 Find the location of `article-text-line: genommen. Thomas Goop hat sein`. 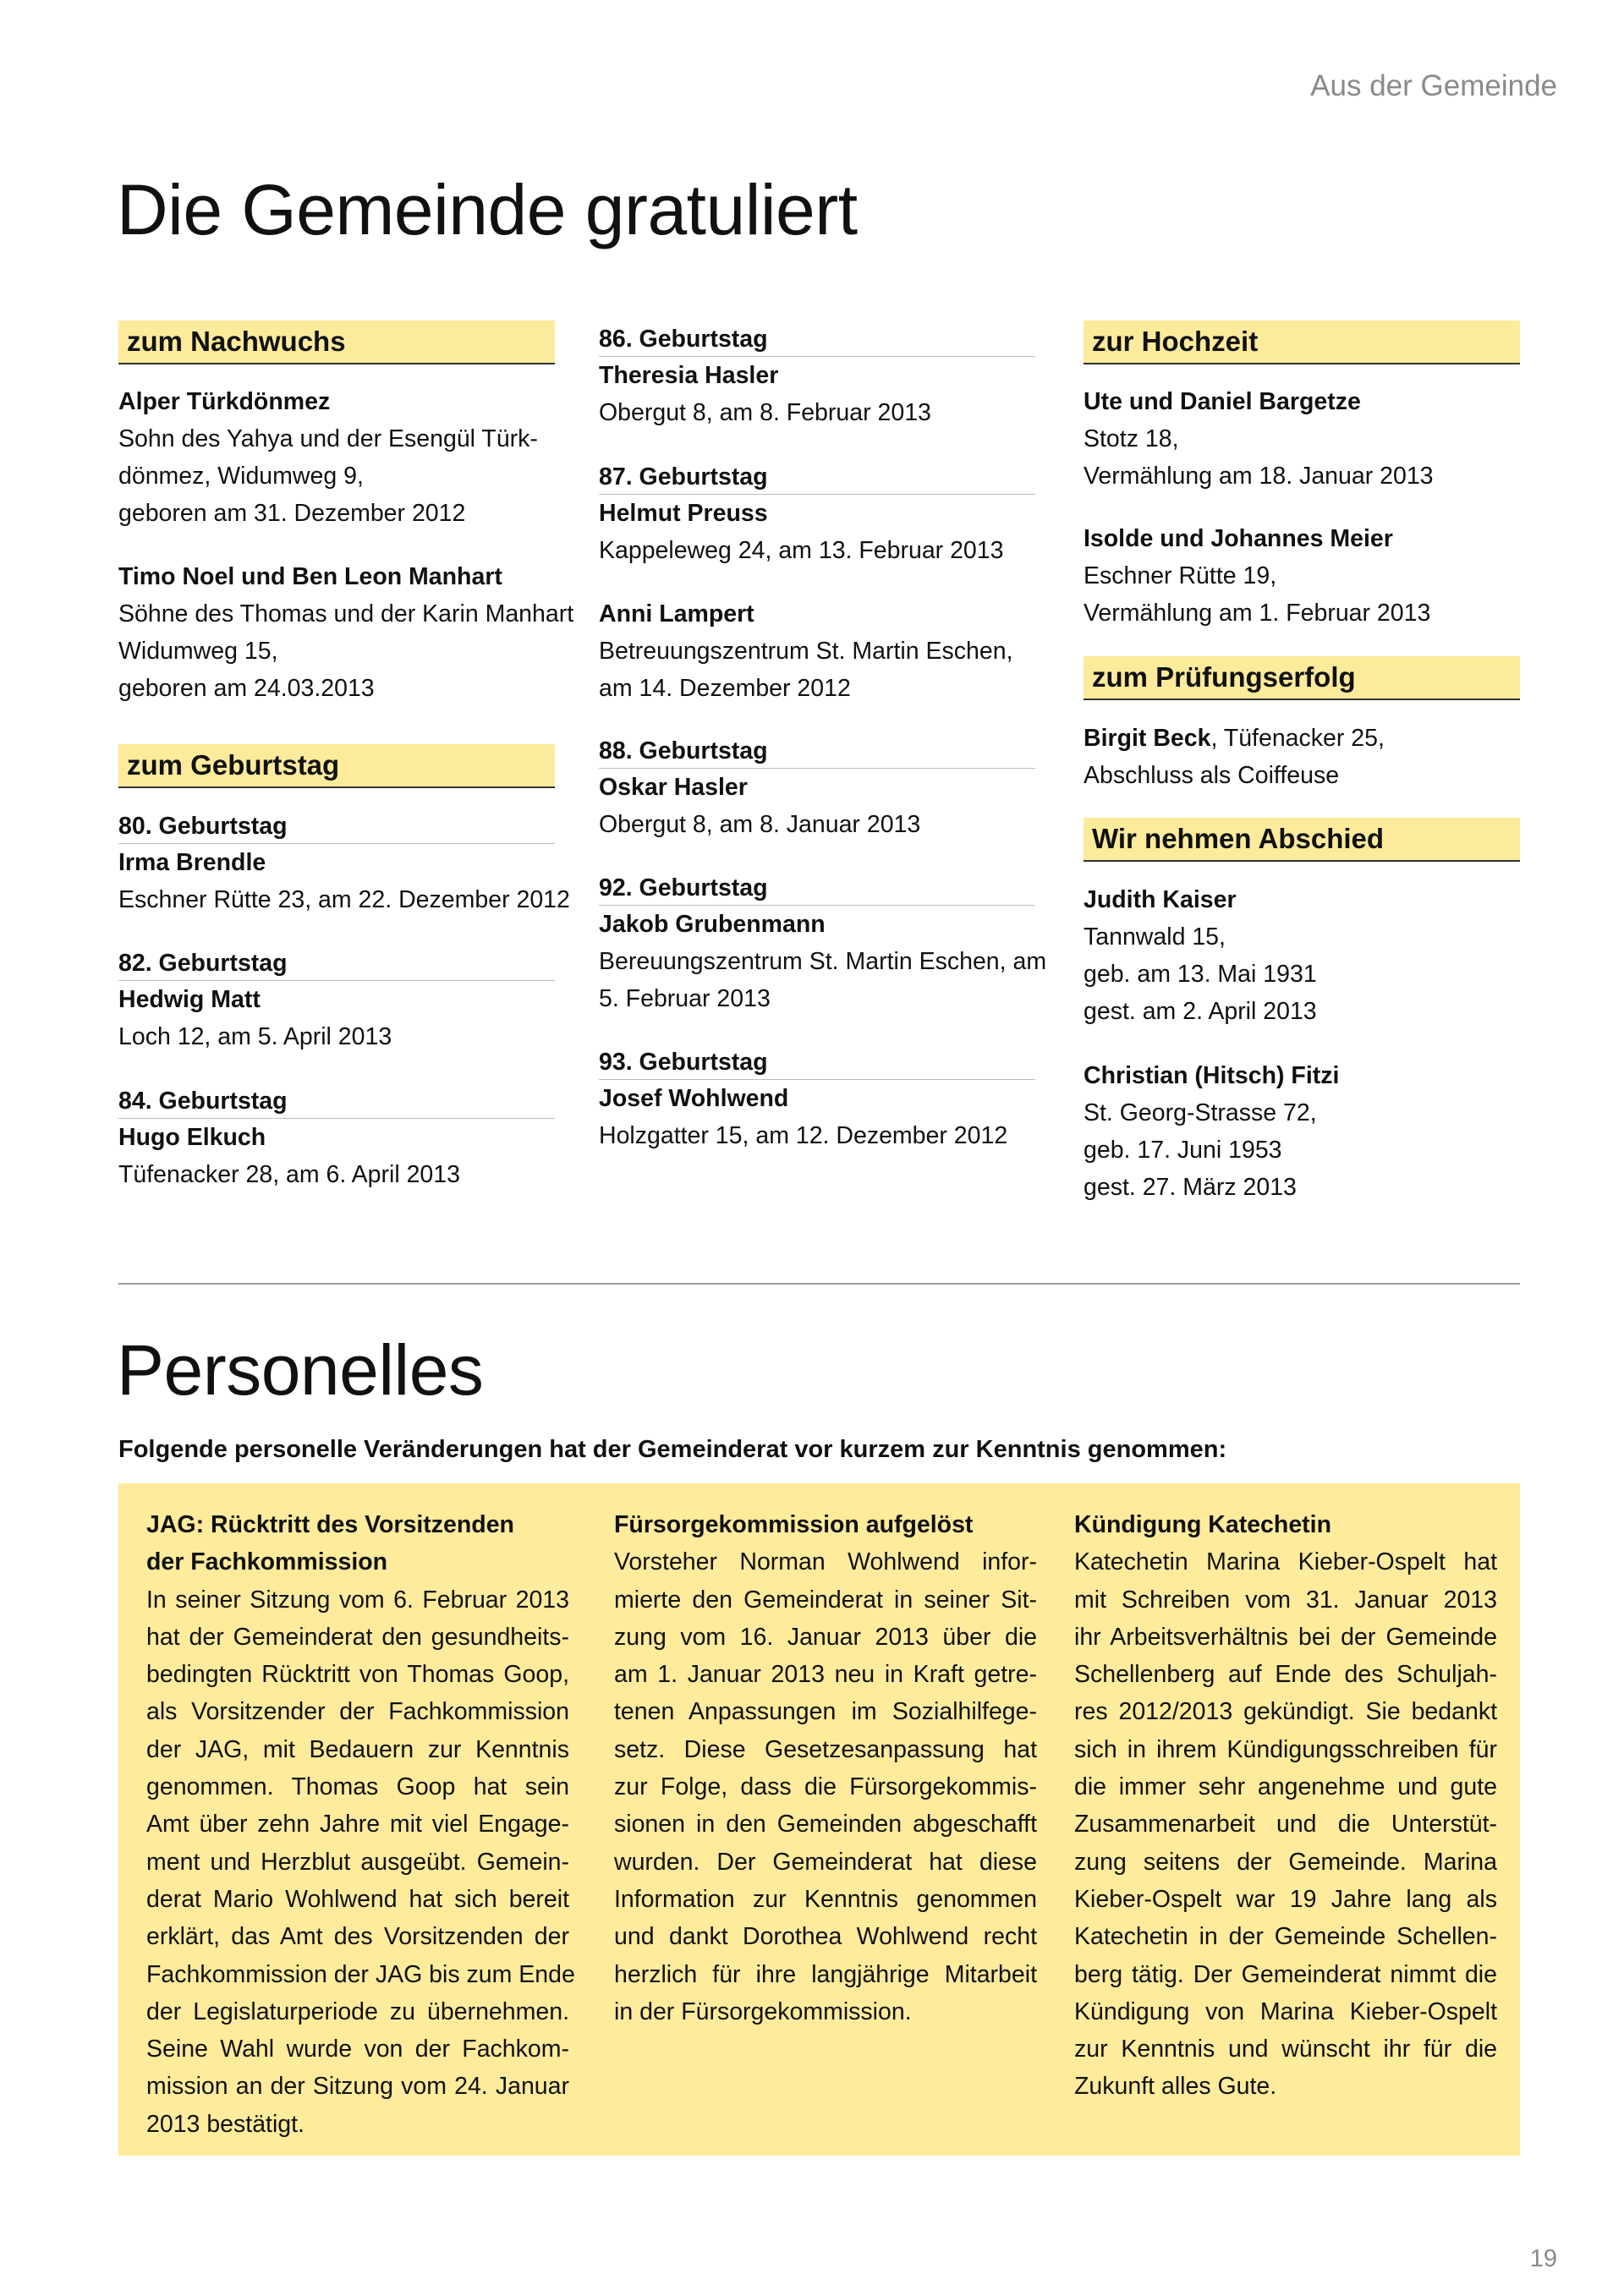

article-text-line: genommen. Thomas Goop hat sein is located at coordinates (357, 1787).